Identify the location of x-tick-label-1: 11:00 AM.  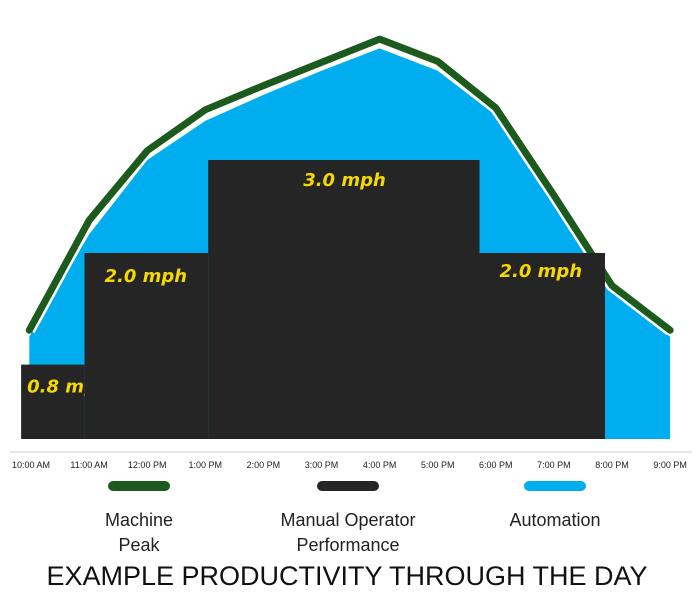
(88, 465).